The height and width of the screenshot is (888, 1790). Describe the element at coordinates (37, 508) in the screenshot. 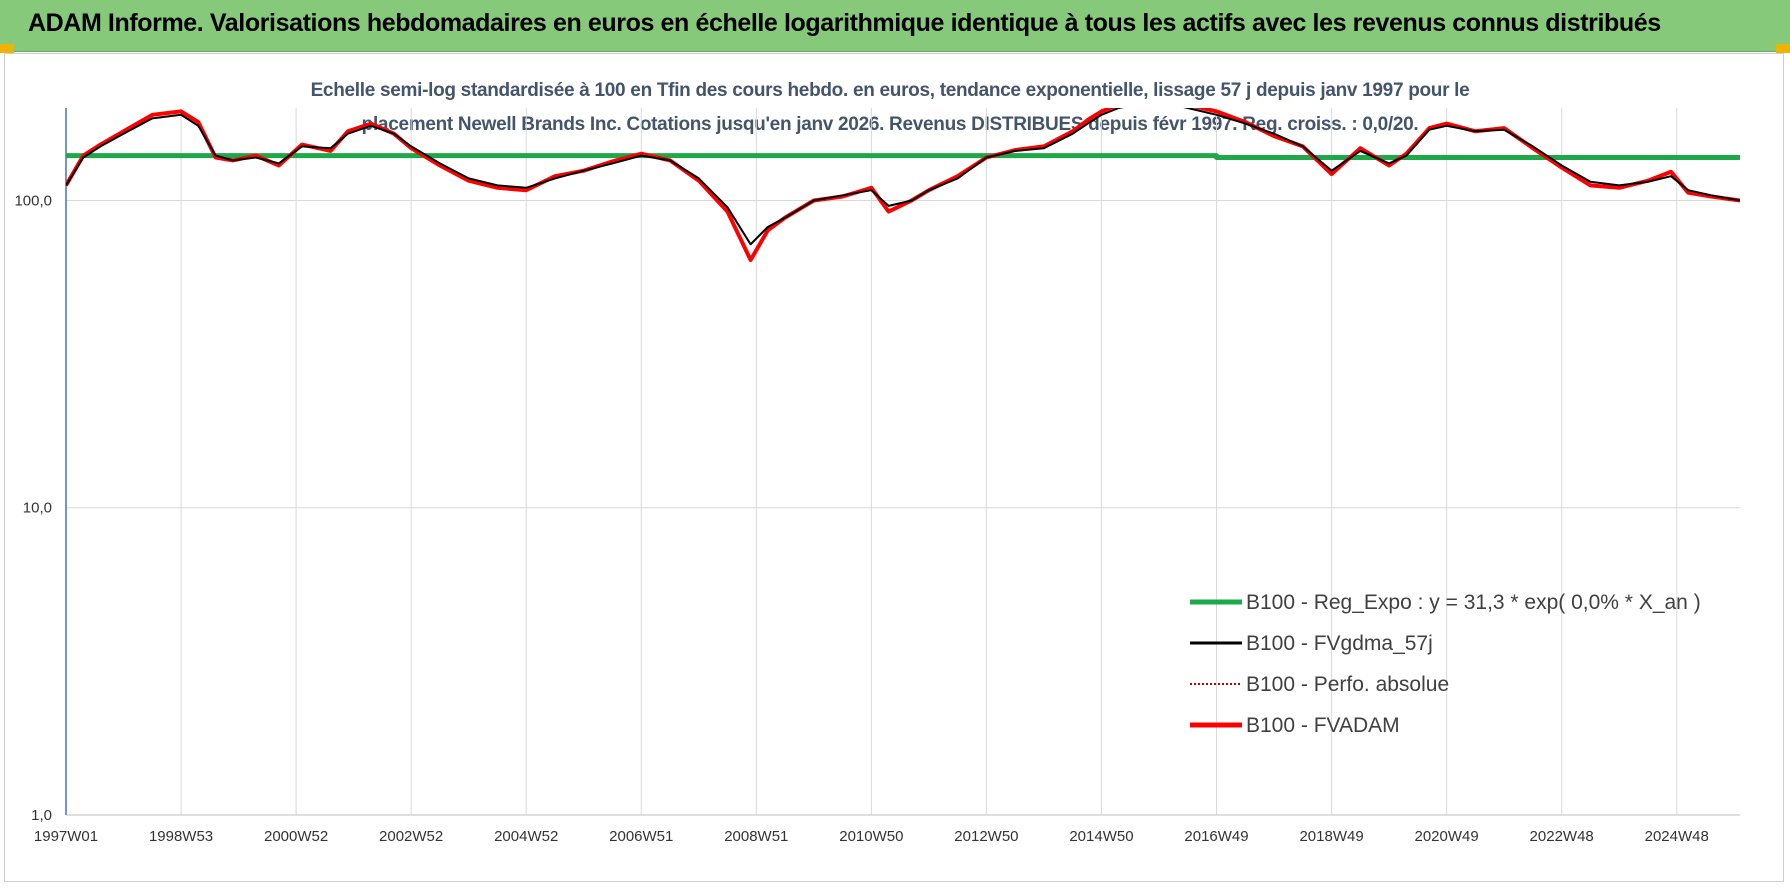

I see `y-tick-label-1: 10,0` at that location.